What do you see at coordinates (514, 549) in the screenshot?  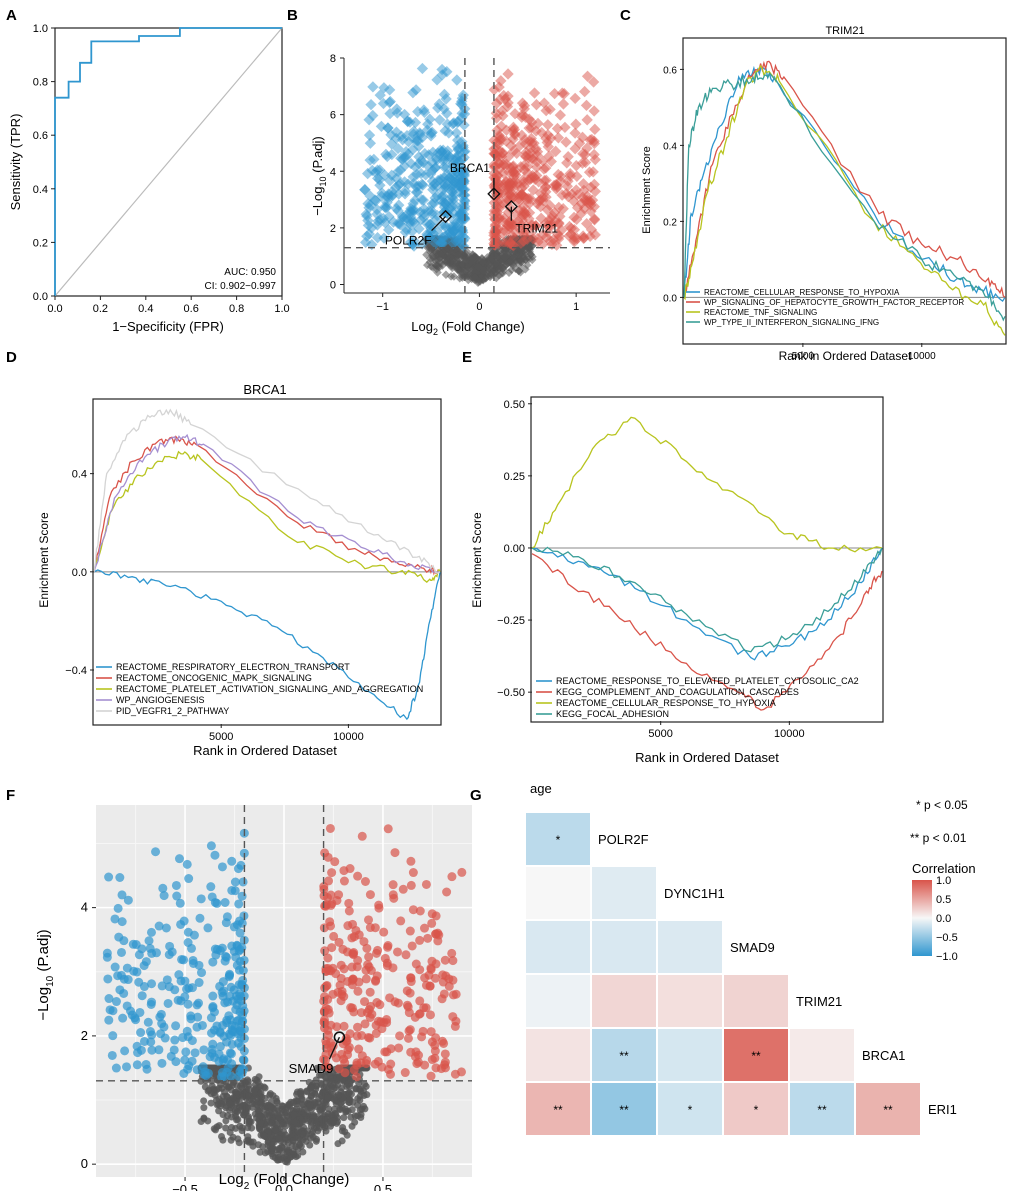 I see `panel-e-y-ticks: −0.50 −0.25 0.00 0.25 0.50` at bounding box center [514, 549].